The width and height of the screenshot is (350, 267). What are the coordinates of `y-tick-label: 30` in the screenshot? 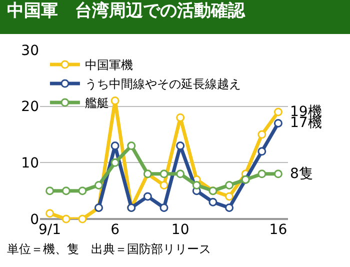 It's located at (30, 50).